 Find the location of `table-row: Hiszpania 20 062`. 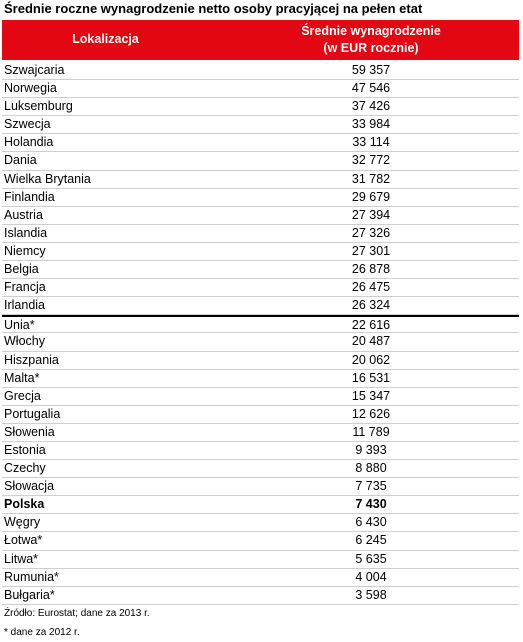

table-row: Hiszpania 20 062 is located at coordinates (260, 361).